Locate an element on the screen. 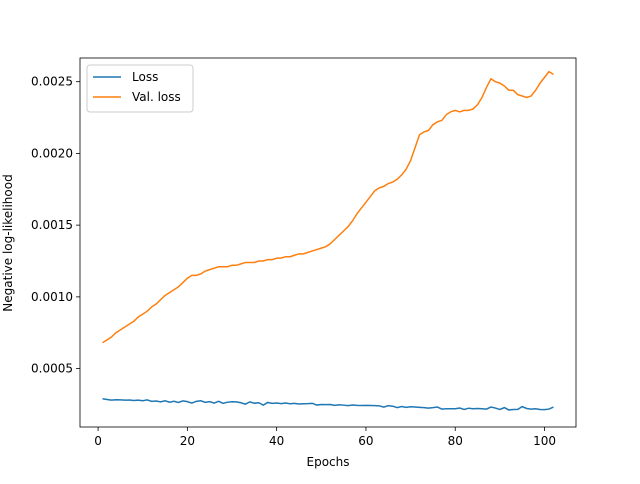  x-tick-label: 100 is located at coordinates (544, 441).